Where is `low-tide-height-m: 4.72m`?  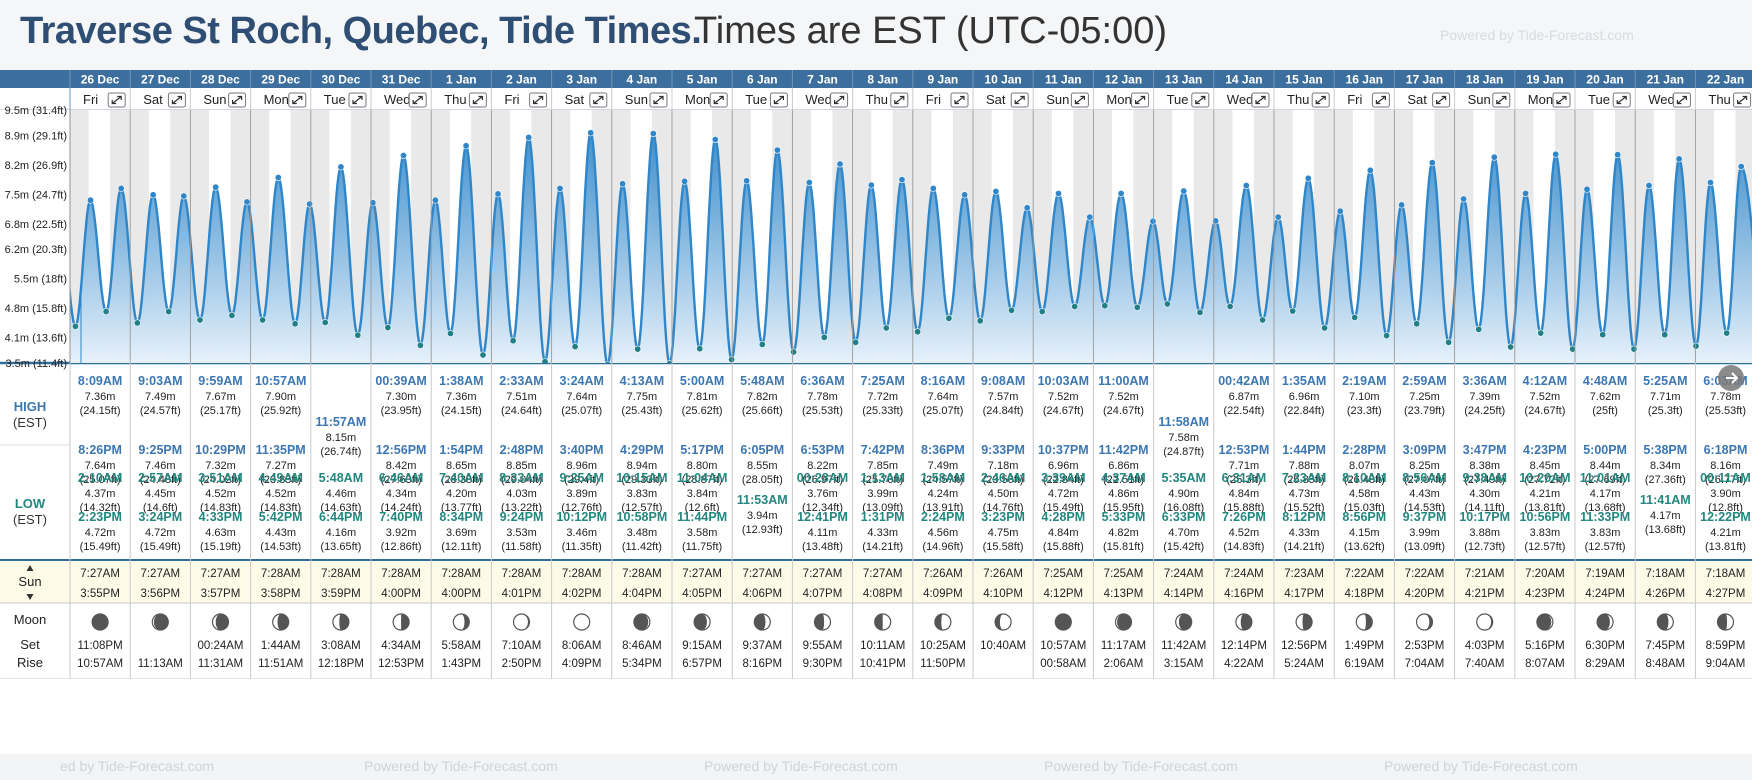
low-tide-height-m: 4.72m is located at coordinates (100, 533).